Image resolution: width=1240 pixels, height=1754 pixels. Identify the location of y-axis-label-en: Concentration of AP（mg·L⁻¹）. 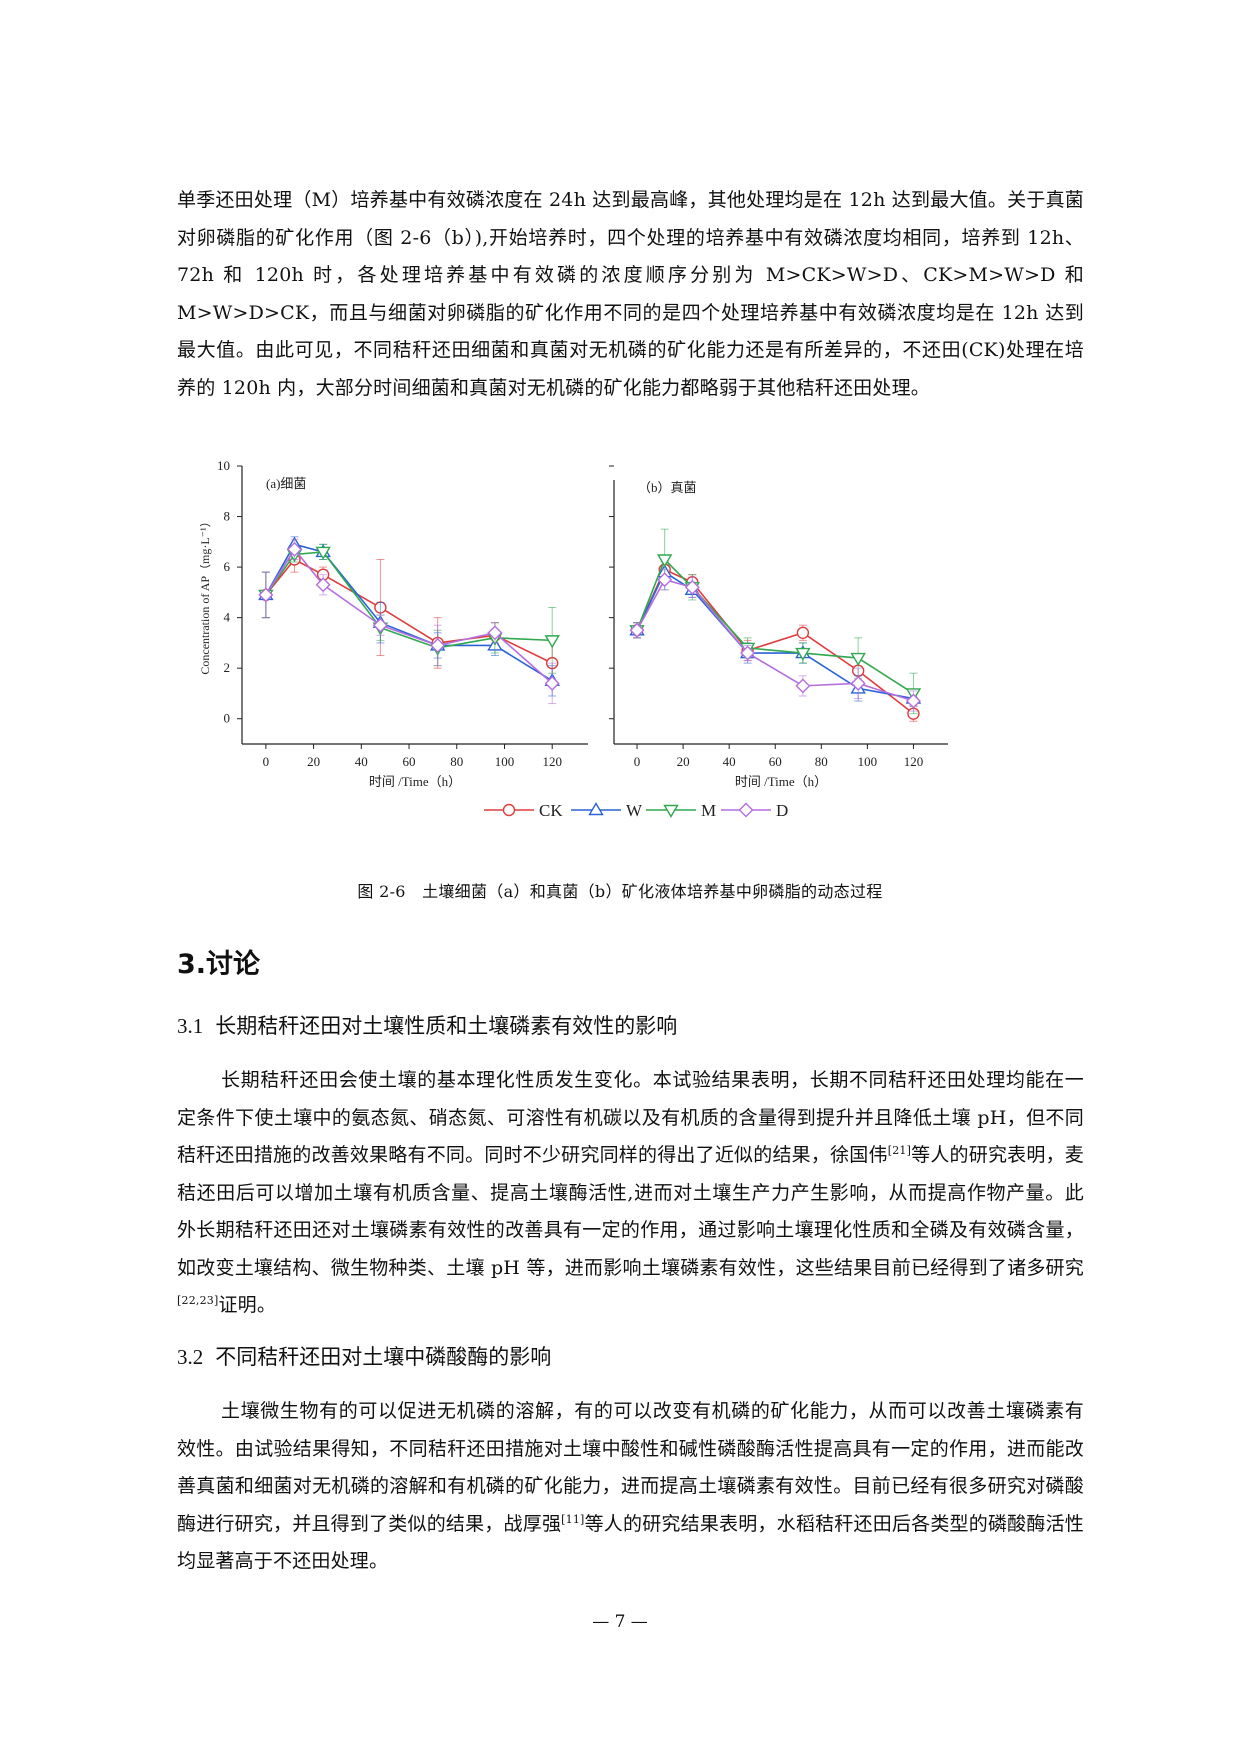
(206, 594).